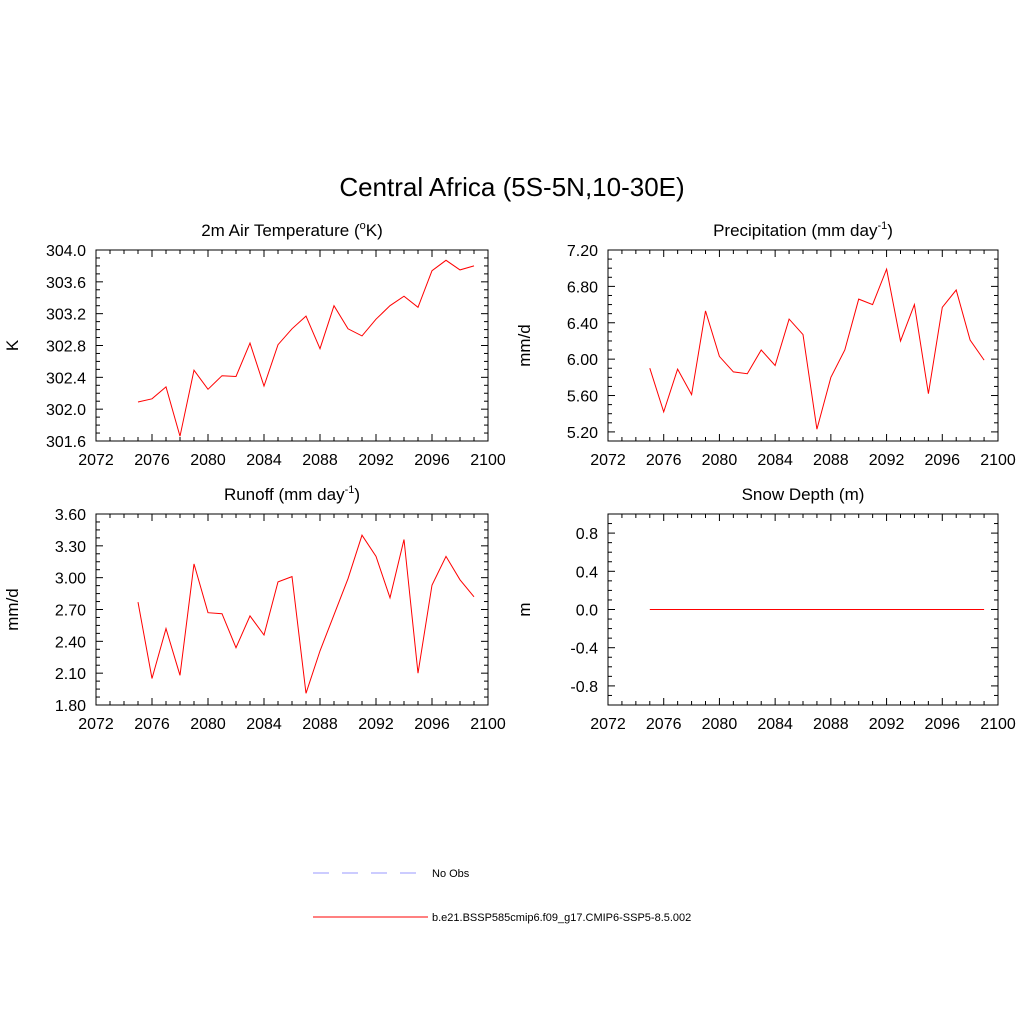 This screenshot has width=1024, height=1024. What do you see at coordinates (795, 230) in the screenshot?
I see `panel-title-main: Precipitation (mm day` at bounding box center [795, 230].